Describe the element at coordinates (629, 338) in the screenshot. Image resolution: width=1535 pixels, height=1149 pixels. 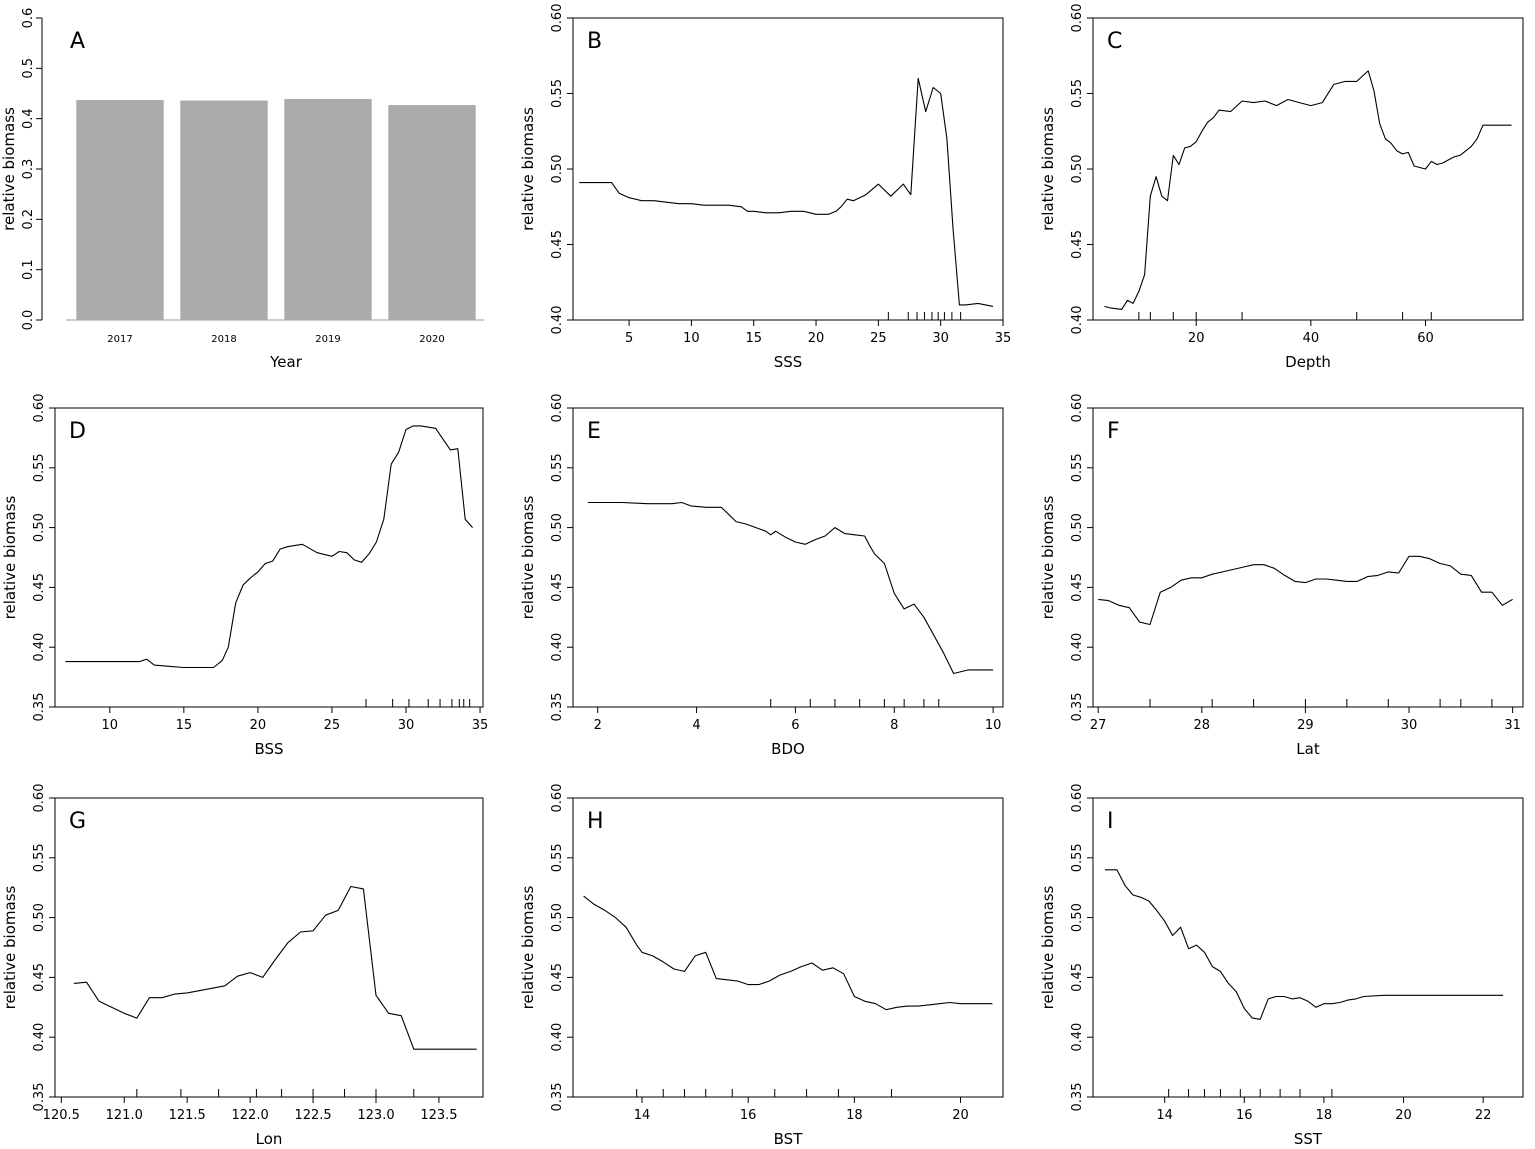
I see `x-tick-label: 5` at that location.